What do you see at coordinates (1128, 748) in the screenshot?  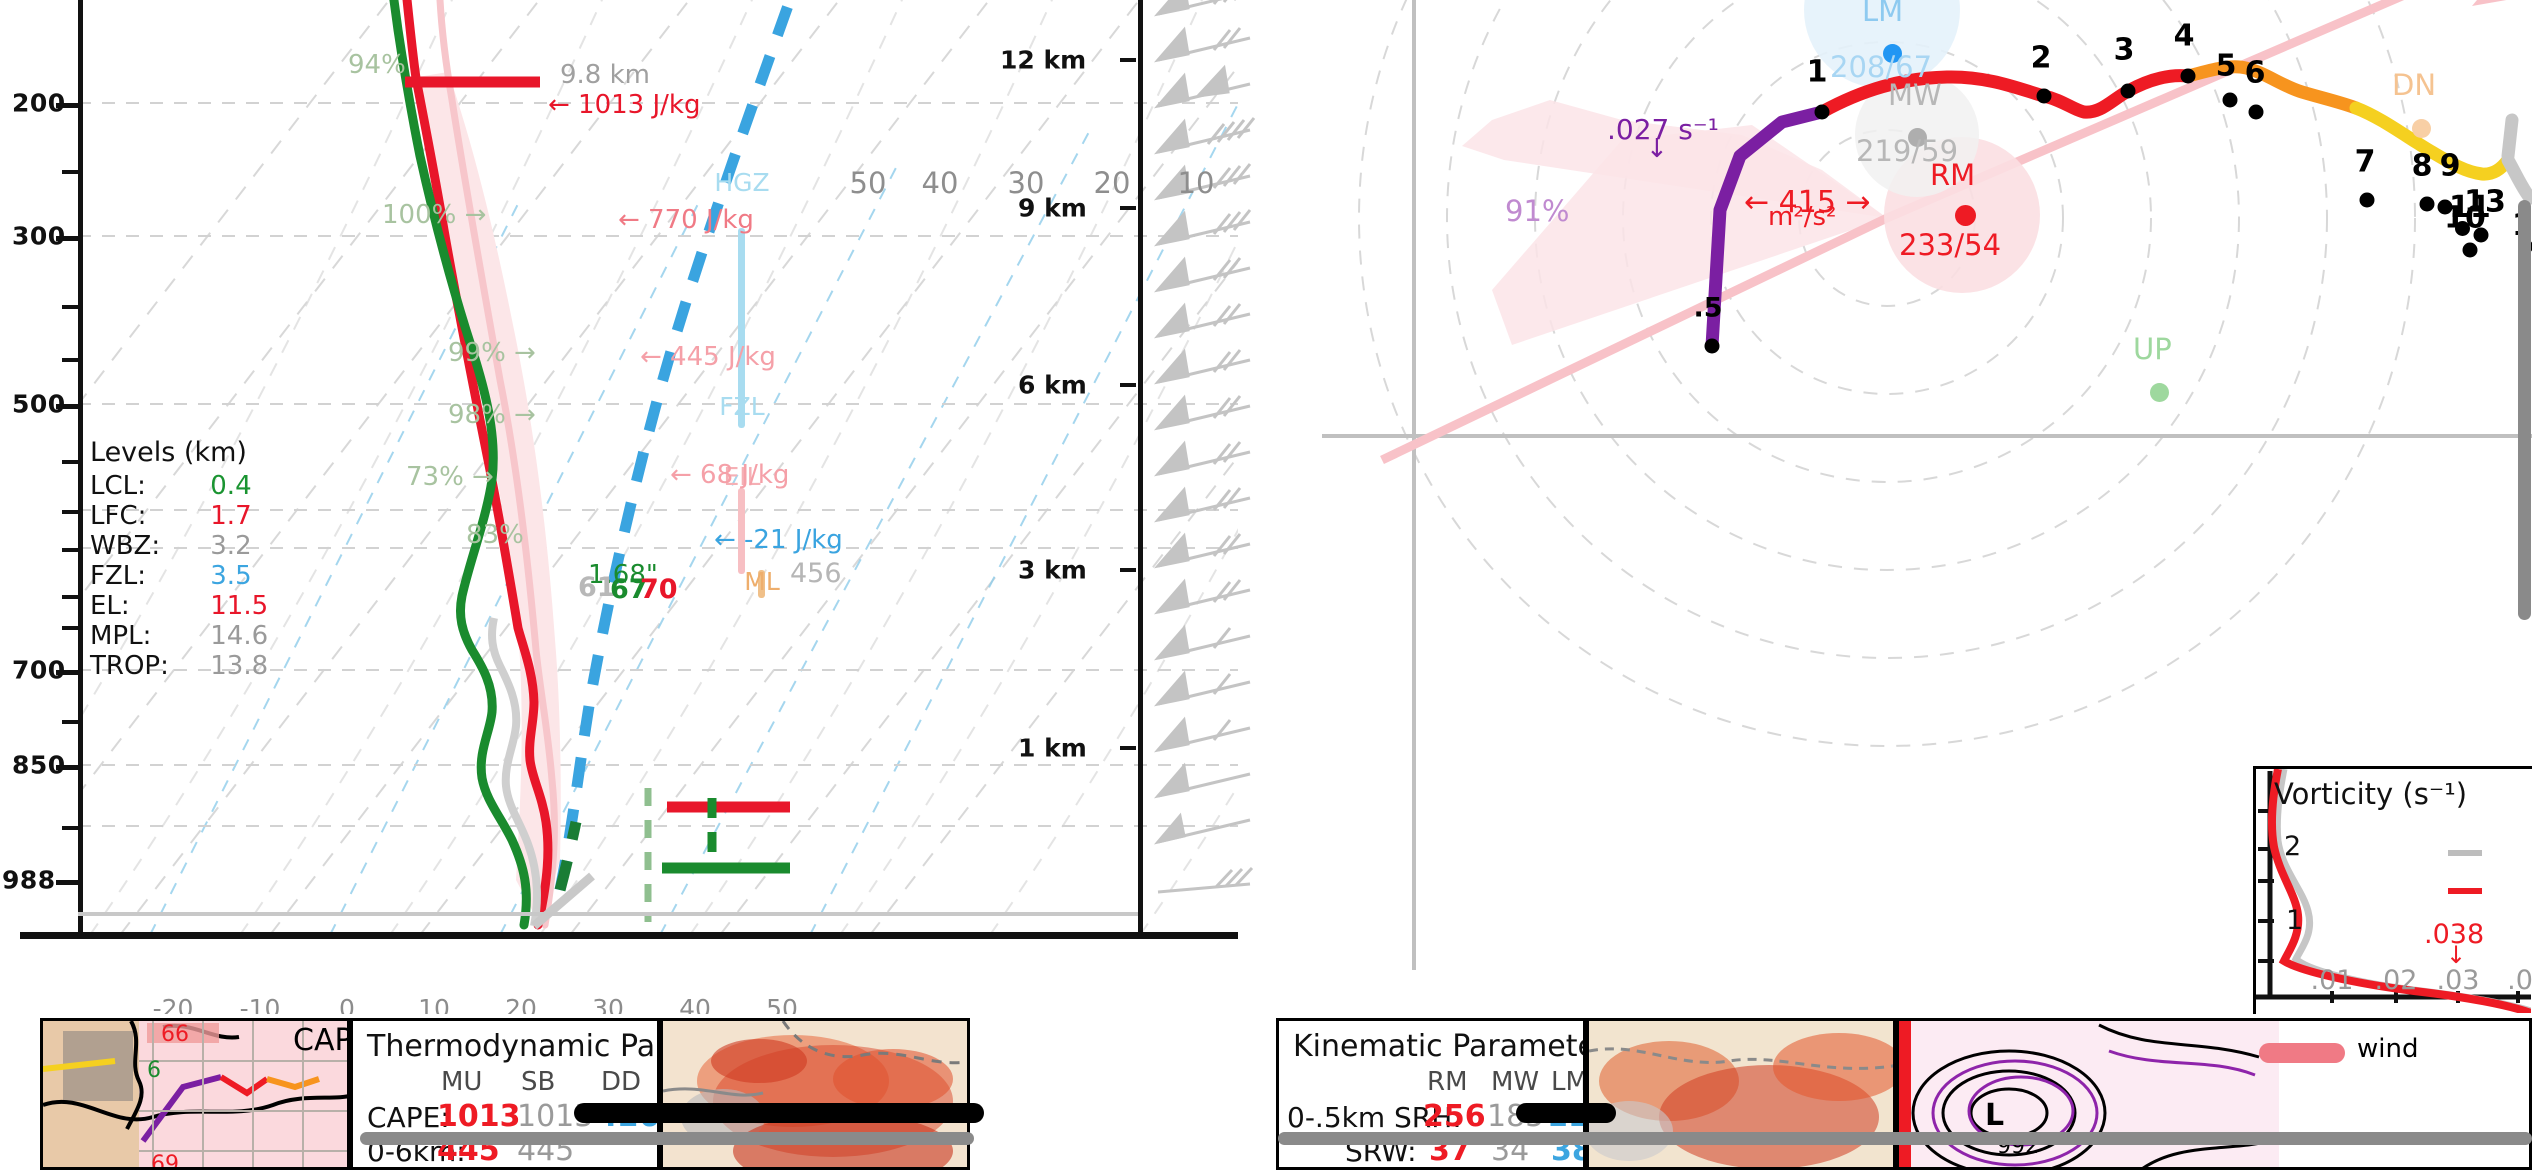 I see `height-tick` at bounding box center [1128, 748].